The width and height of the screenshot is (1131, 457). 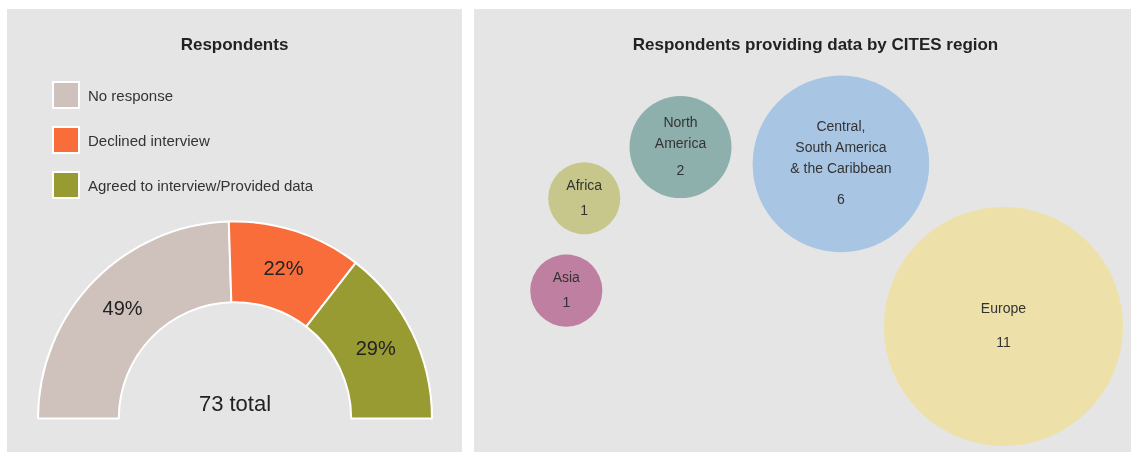 What do you see at coordinates (149, 140) in the screenshot?
I see `legend-label: Declined interview` at bounding box center [149, 140].